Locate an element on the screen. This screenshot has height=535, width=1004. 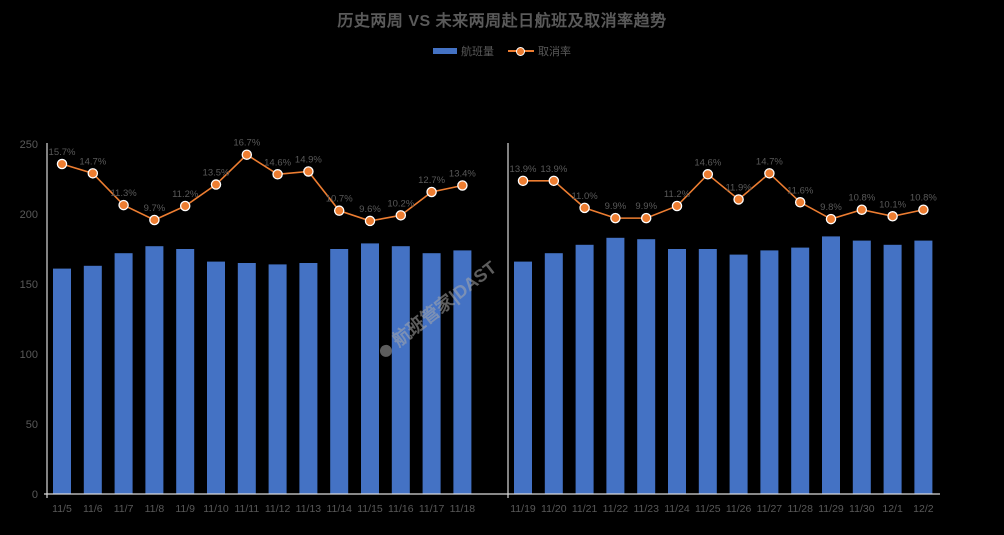
cancel-rate-line is located at coordinates (723, 196).